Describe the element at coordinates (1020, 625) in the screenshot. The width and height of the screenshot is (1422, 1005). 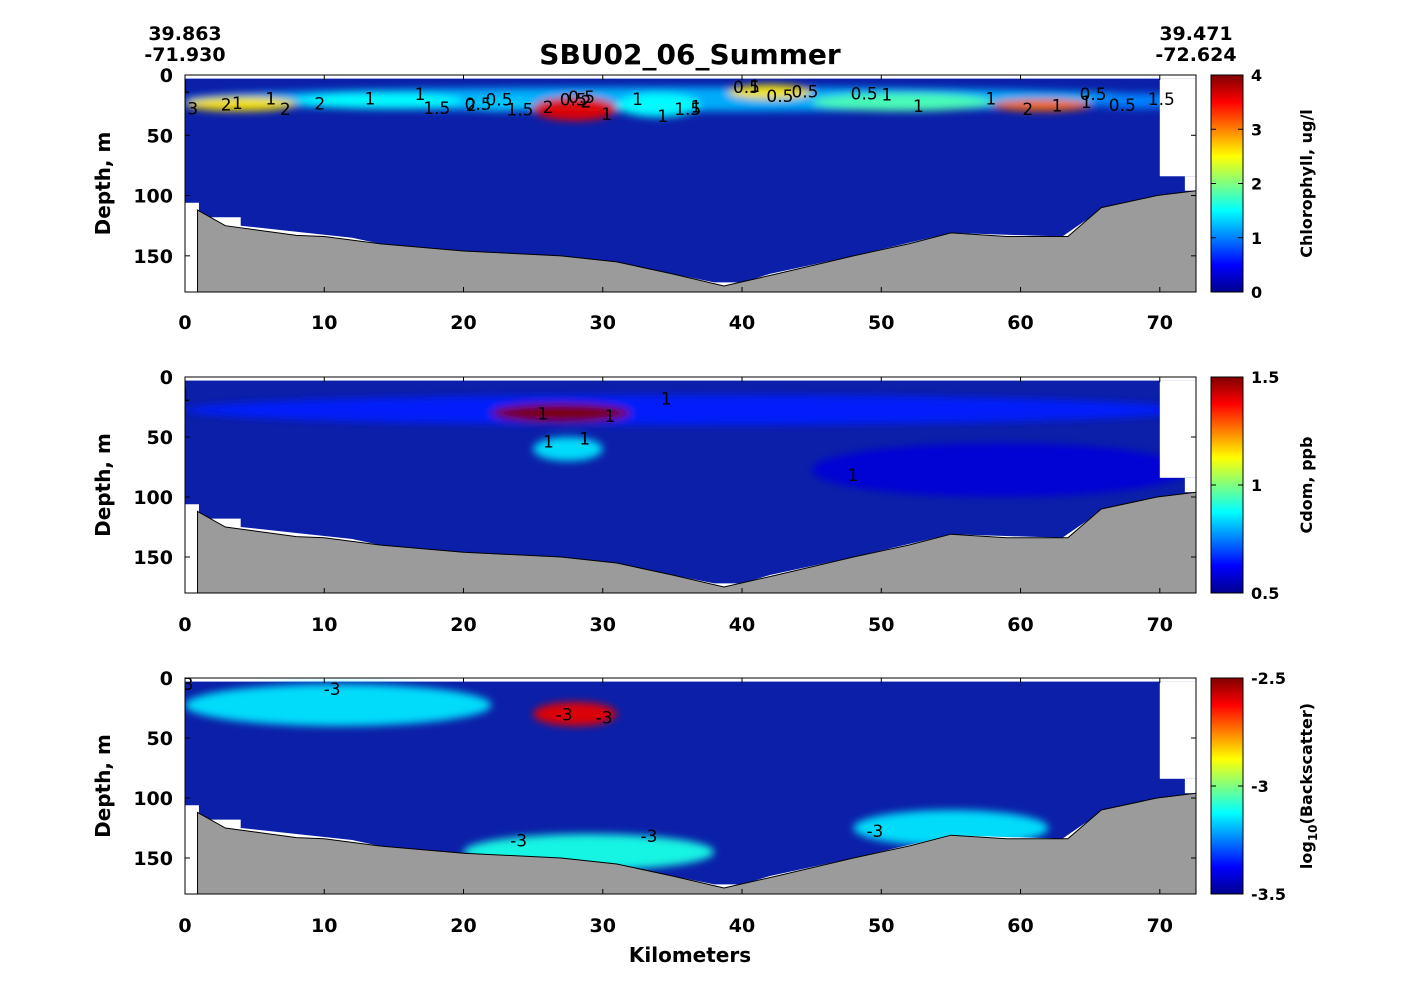
I see `x-tick-label: 60` at that location.